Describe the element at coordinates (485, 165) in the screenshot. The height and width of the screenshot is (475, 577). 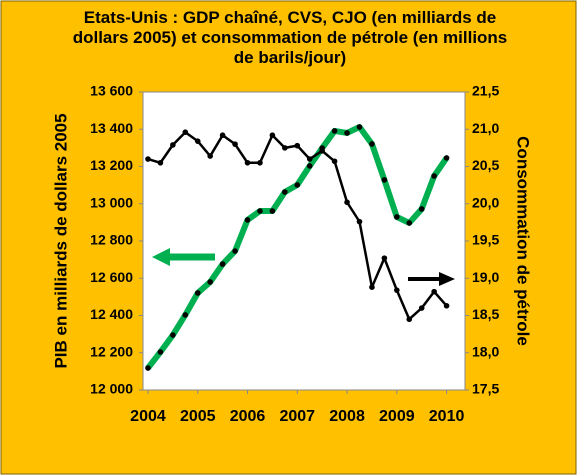
I see `y2-tick-label: 20,5` at that location.